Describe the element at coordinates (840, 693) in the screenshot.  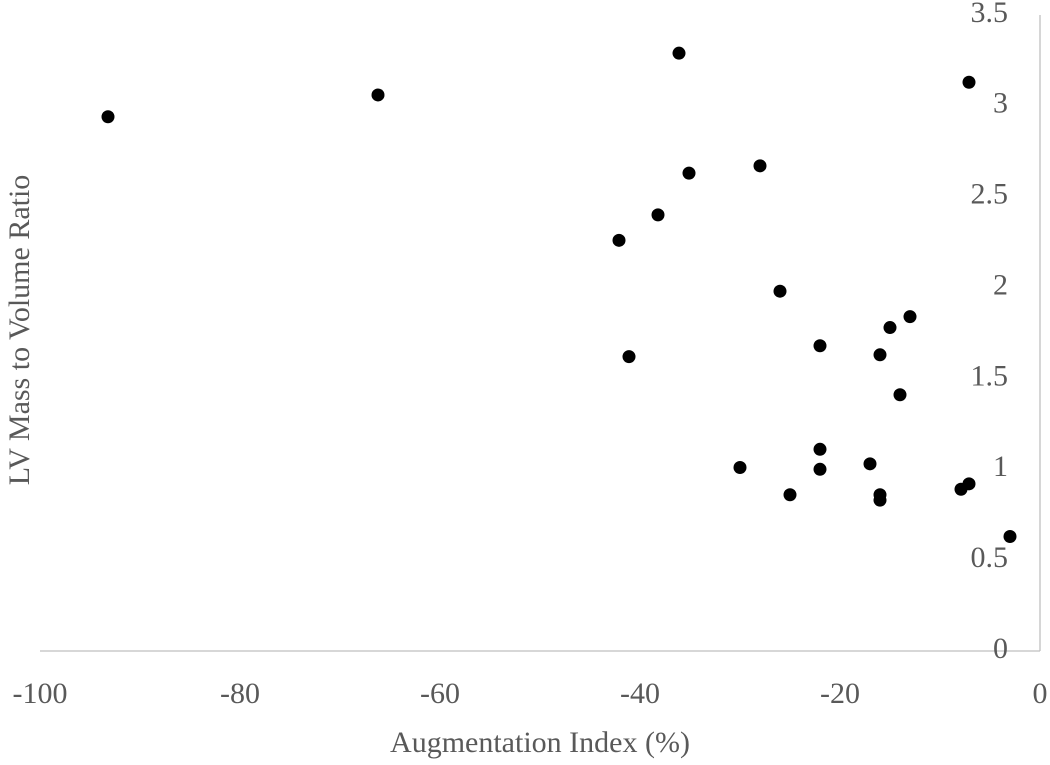
I see `x-tick-label: -20` at that location.